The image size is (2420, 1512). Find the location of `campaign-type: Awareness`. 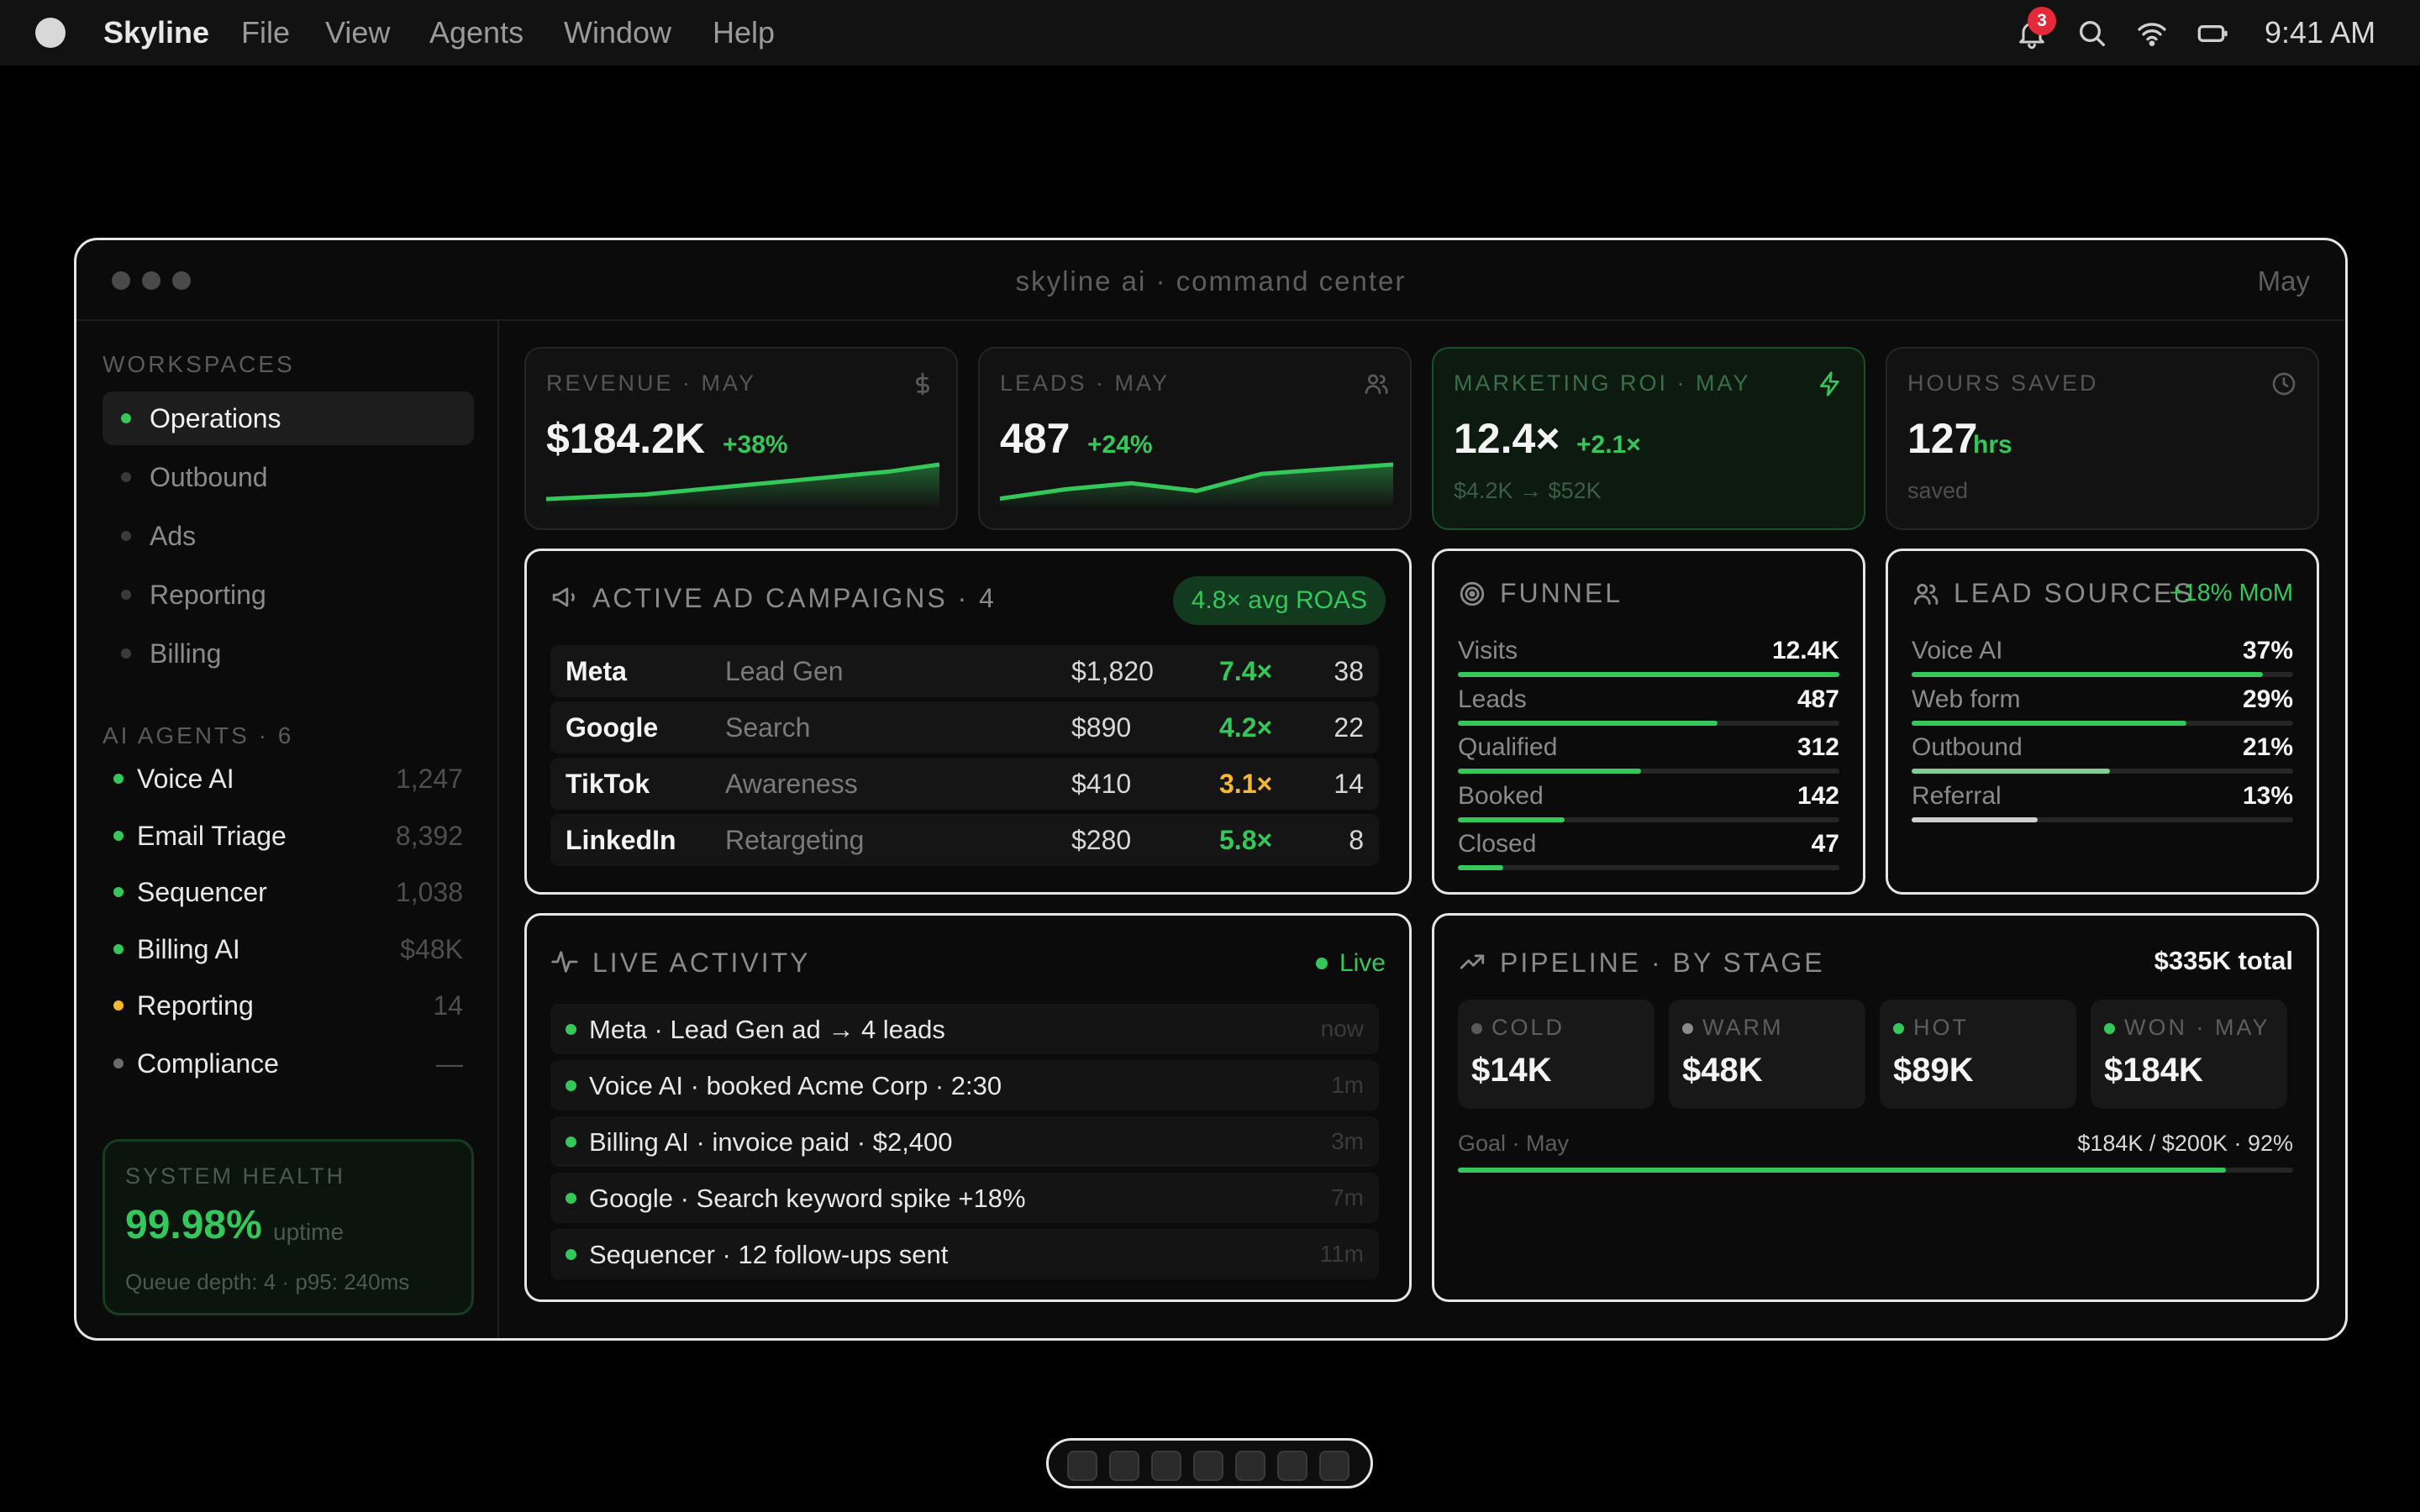

campaign-type: Awareness is located at coordinates (792, 784).